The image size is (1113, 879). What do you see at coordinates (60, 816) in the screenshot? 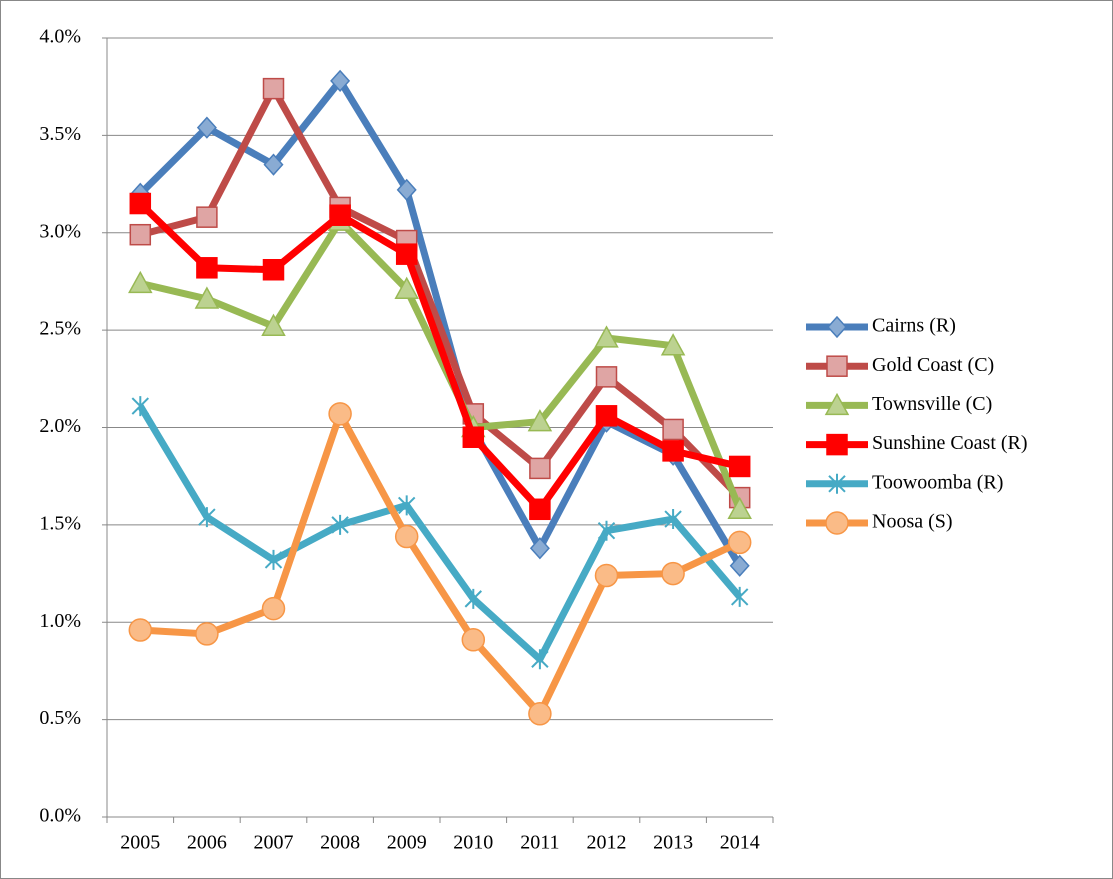
I see `y-tick-label: 0.0%` at bounding box center [60, 816].